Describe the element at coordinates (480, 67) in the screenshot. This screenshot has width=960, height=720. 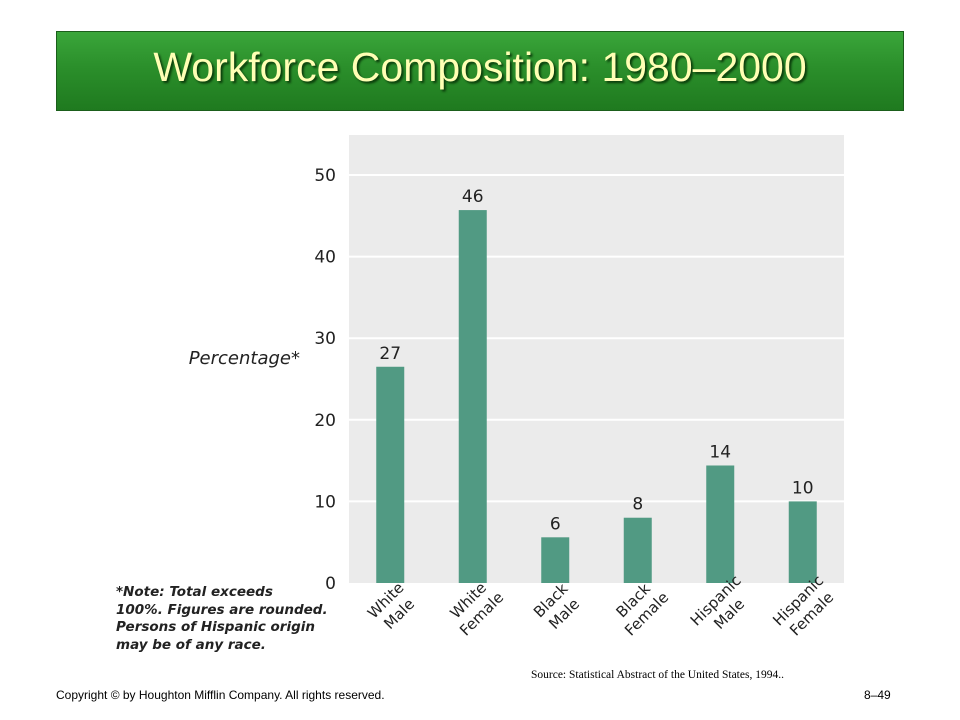
I see `slide-title: Workforce Composition: 1980–2000` at that location.